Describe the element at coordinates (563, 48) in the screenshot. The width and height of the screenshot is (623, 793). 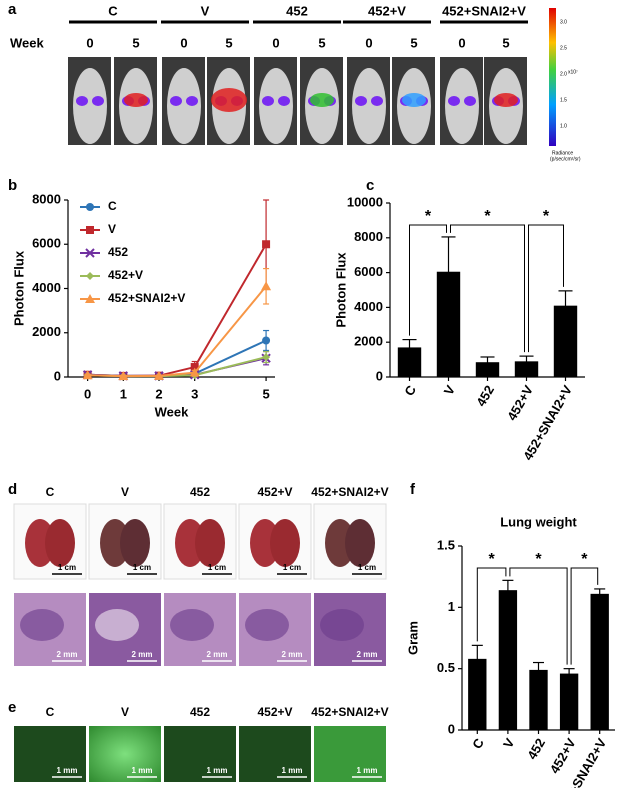
I see `colorbar-tick: 2.5` at that location.